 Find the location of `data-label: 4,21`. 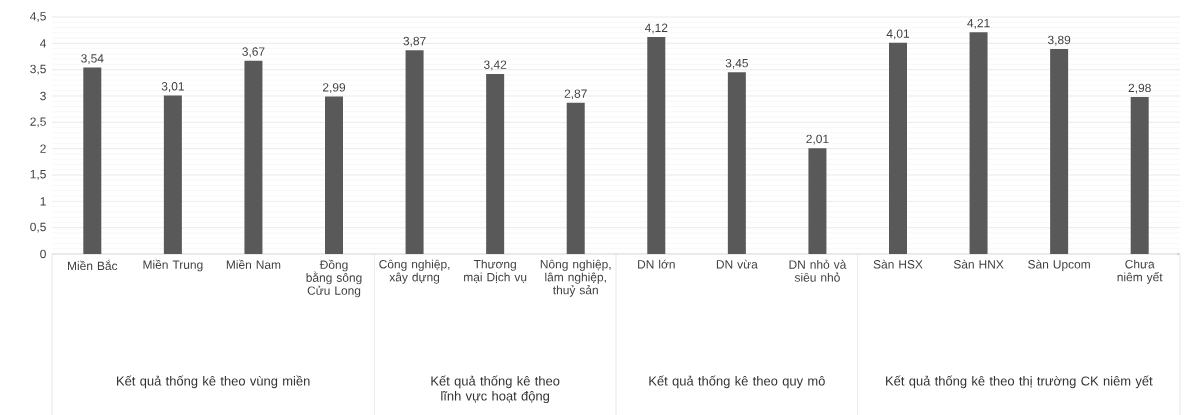

data-label: 4,21 is located at coordinates (978, 23).